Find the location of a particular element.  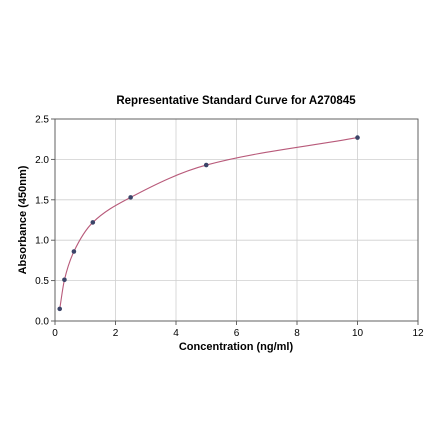

y-tick-label: 1.5 is located at coordinates (42, 200).